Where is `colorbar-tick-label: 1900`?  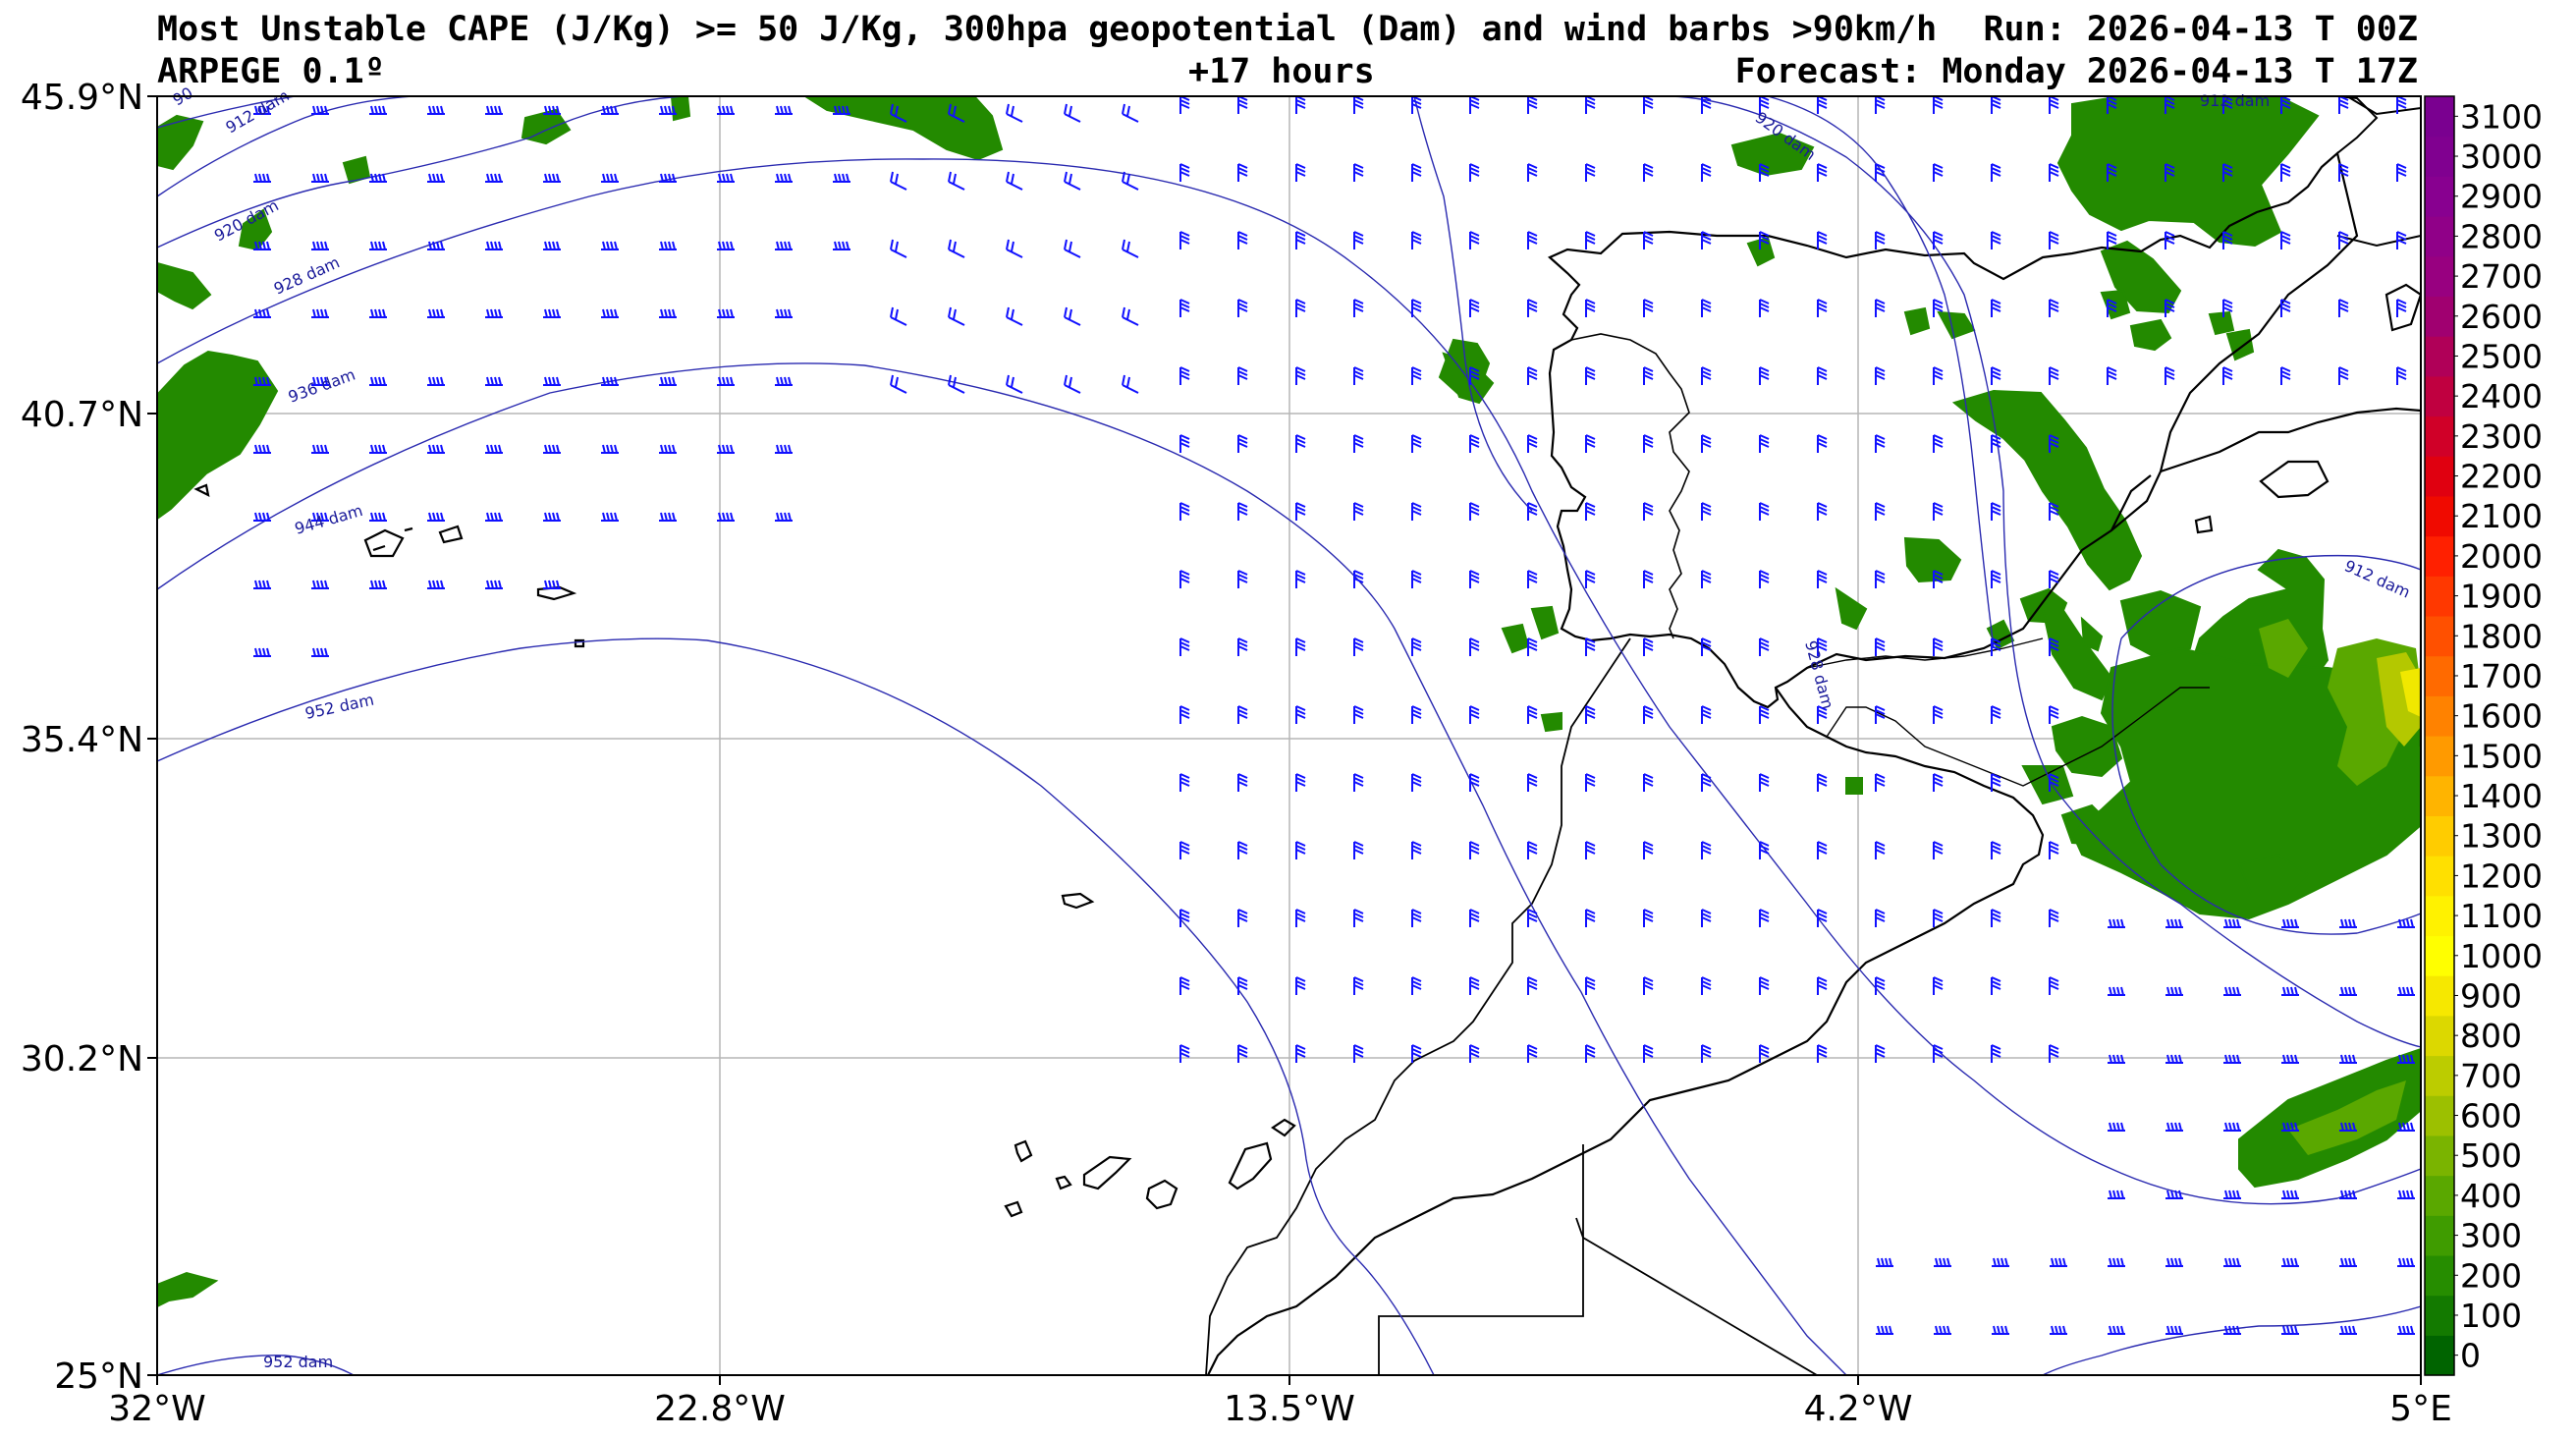
colorbar-tick-label: 1900 is located at coordinates (2501, 597).